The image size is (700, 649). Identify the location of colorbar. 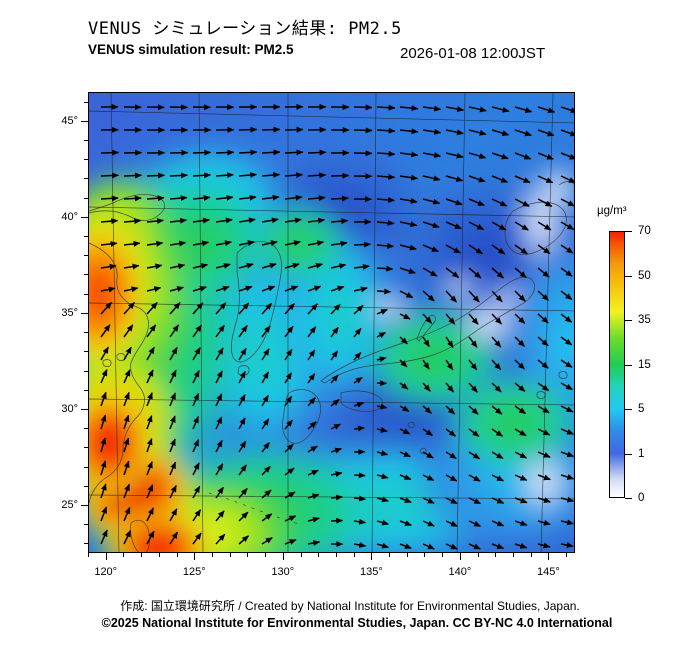
(617, 364).